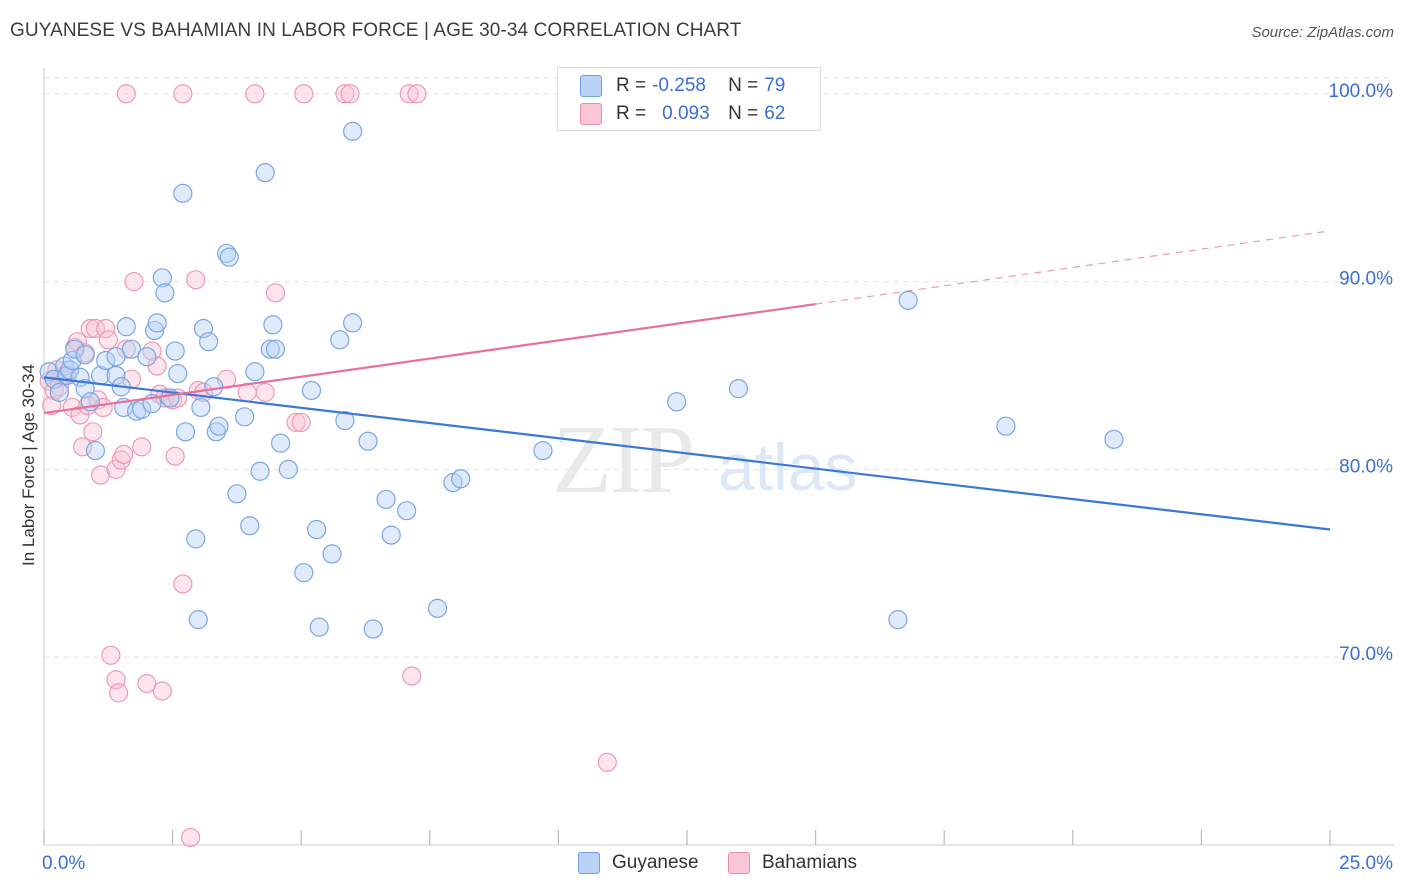 The width and height of the screenshot is (1406, 892). What do you see at coordinates (1366, 466) in the screenshot?
I see `y-tick-label: 80.0%` at bounding box center [1366, 466].